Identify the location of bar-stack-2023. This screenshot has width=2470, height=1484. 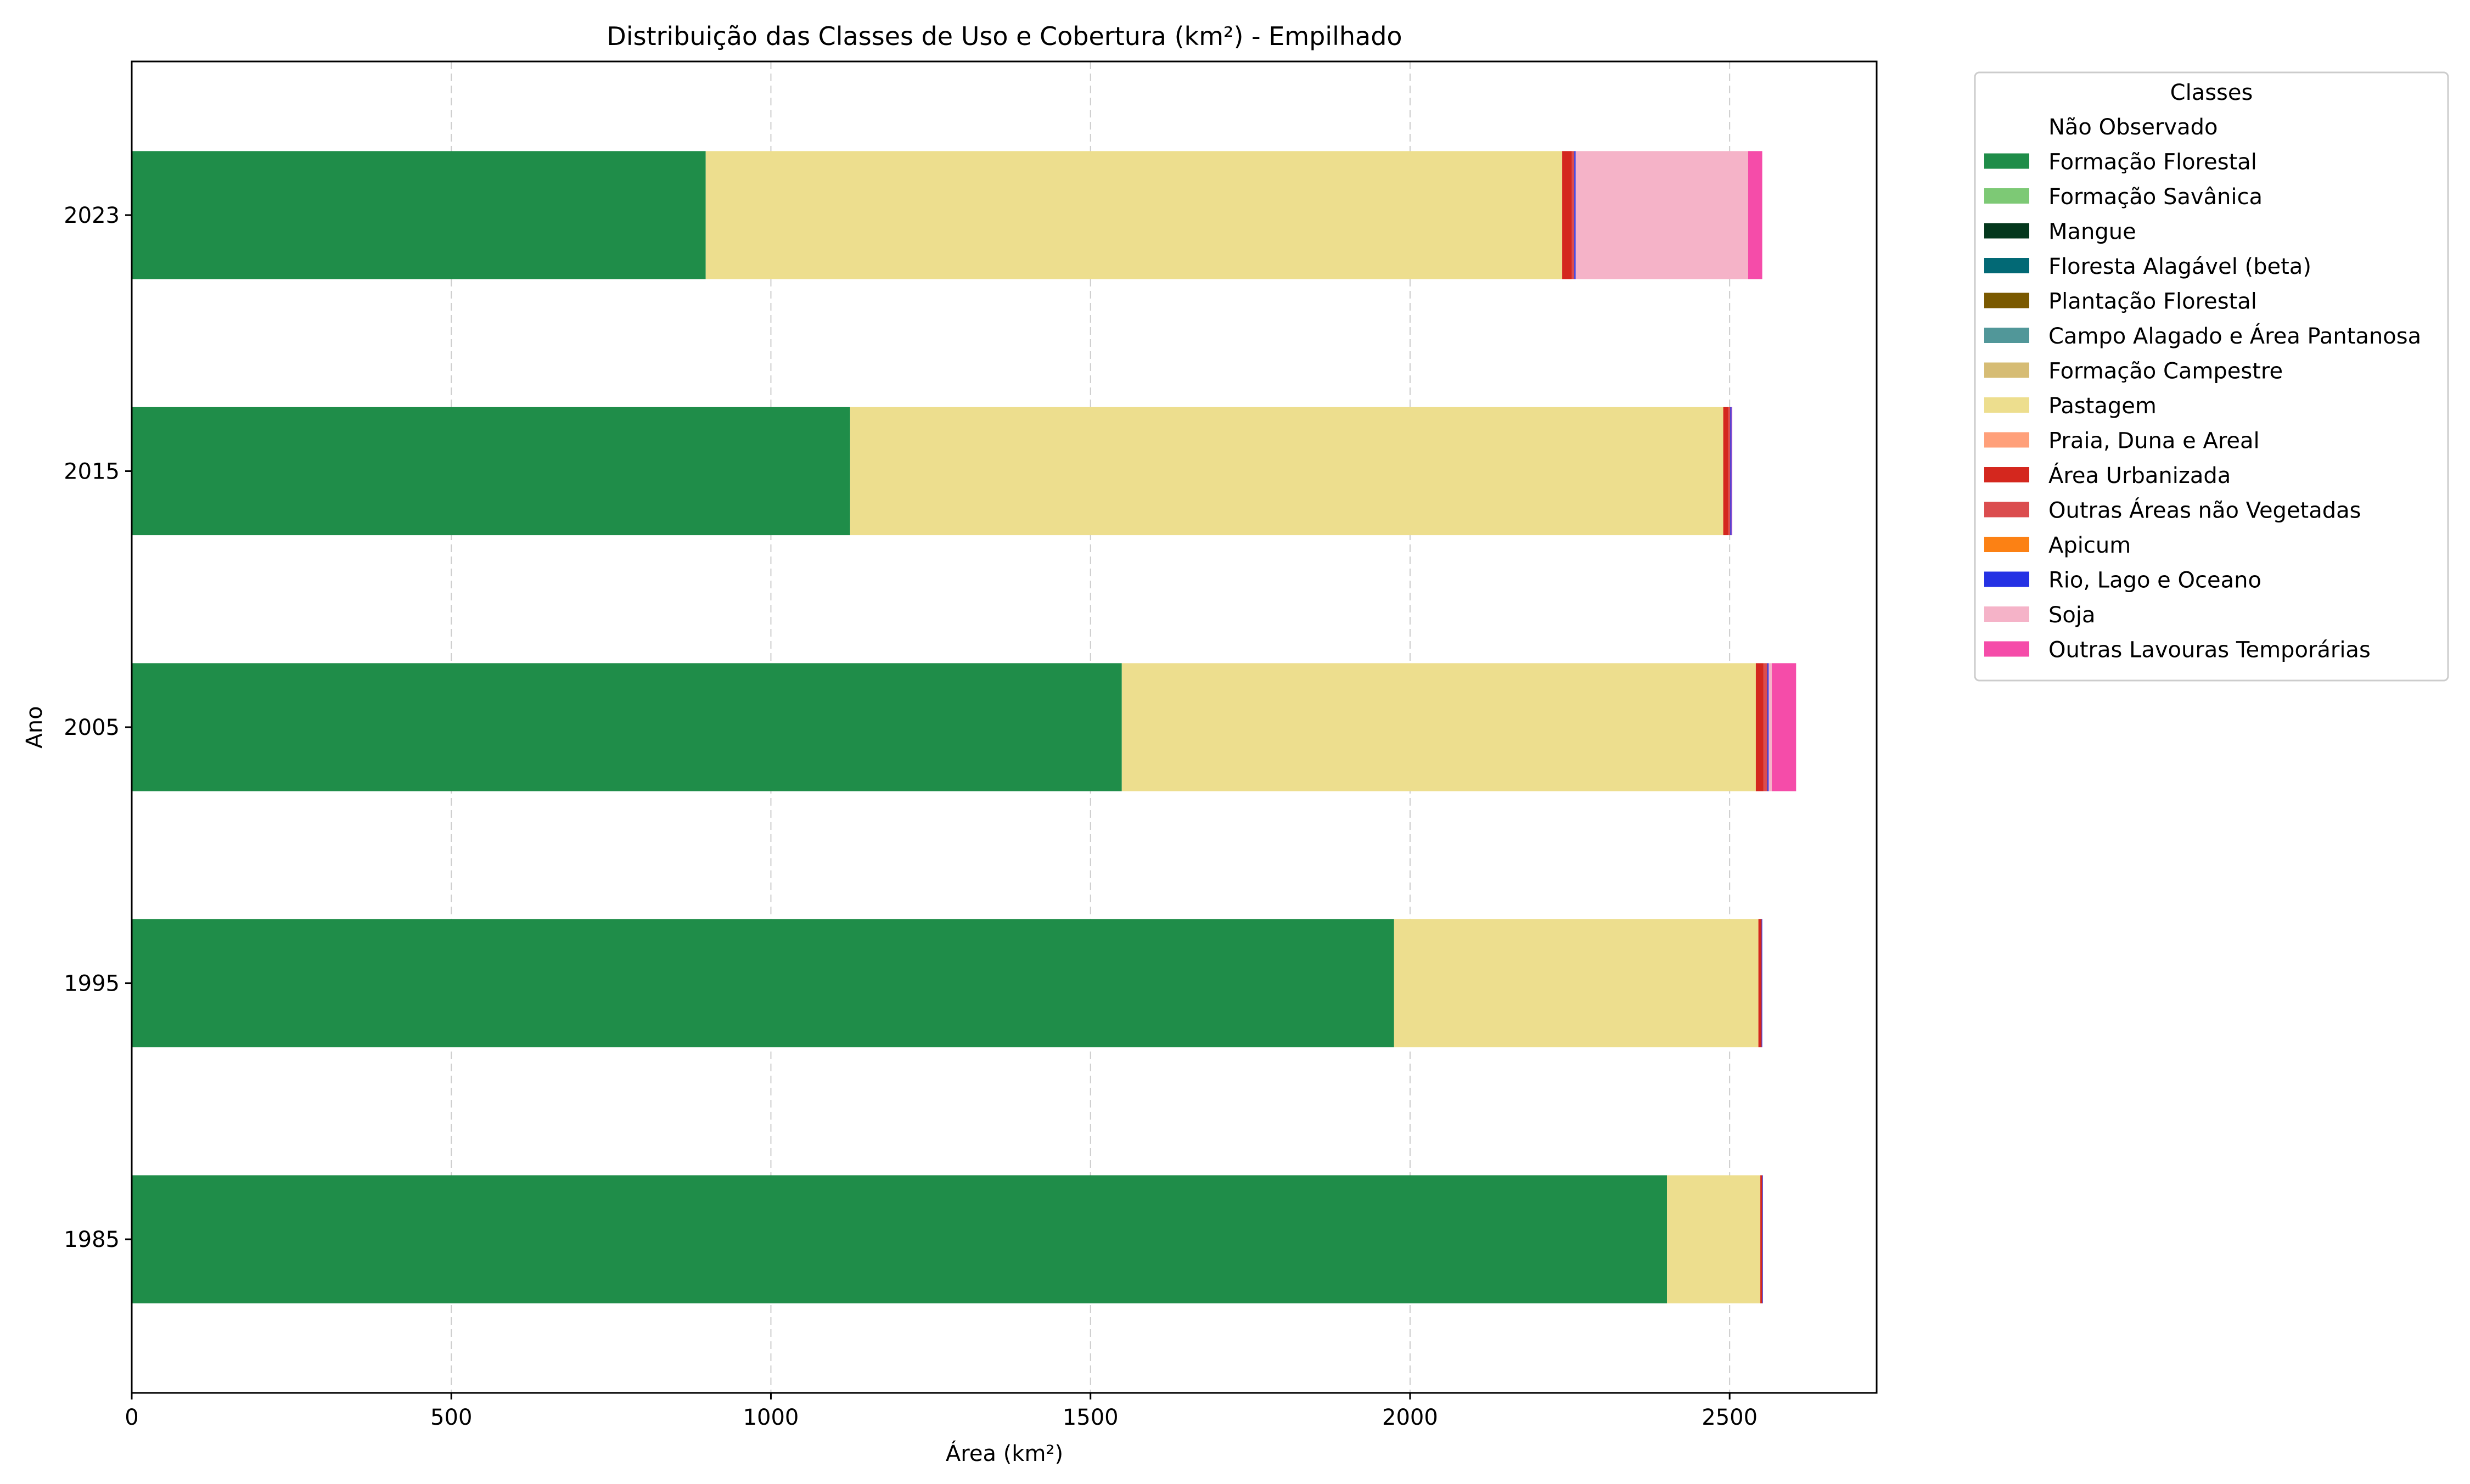
(947, 215).